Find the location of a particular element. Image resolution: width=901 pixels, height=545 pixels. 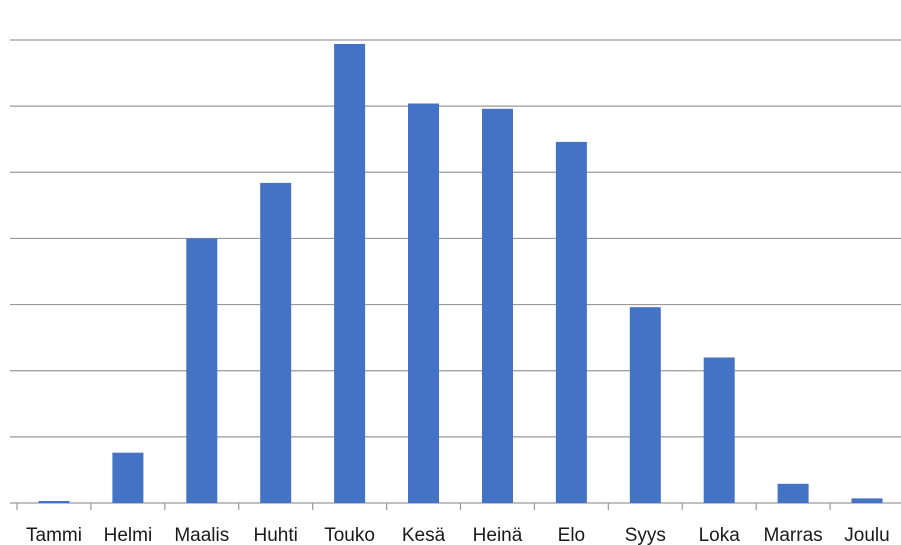

bar-kesä is located at coordinates (423, 303).